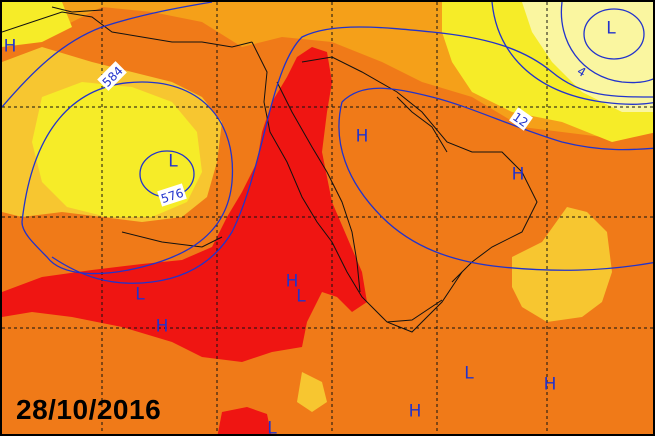 This screenshot has height=436, width=655. Describe the element at coordinates (312, 392) in the screenshot. I see `field-yellow-bottom-center` at that location.